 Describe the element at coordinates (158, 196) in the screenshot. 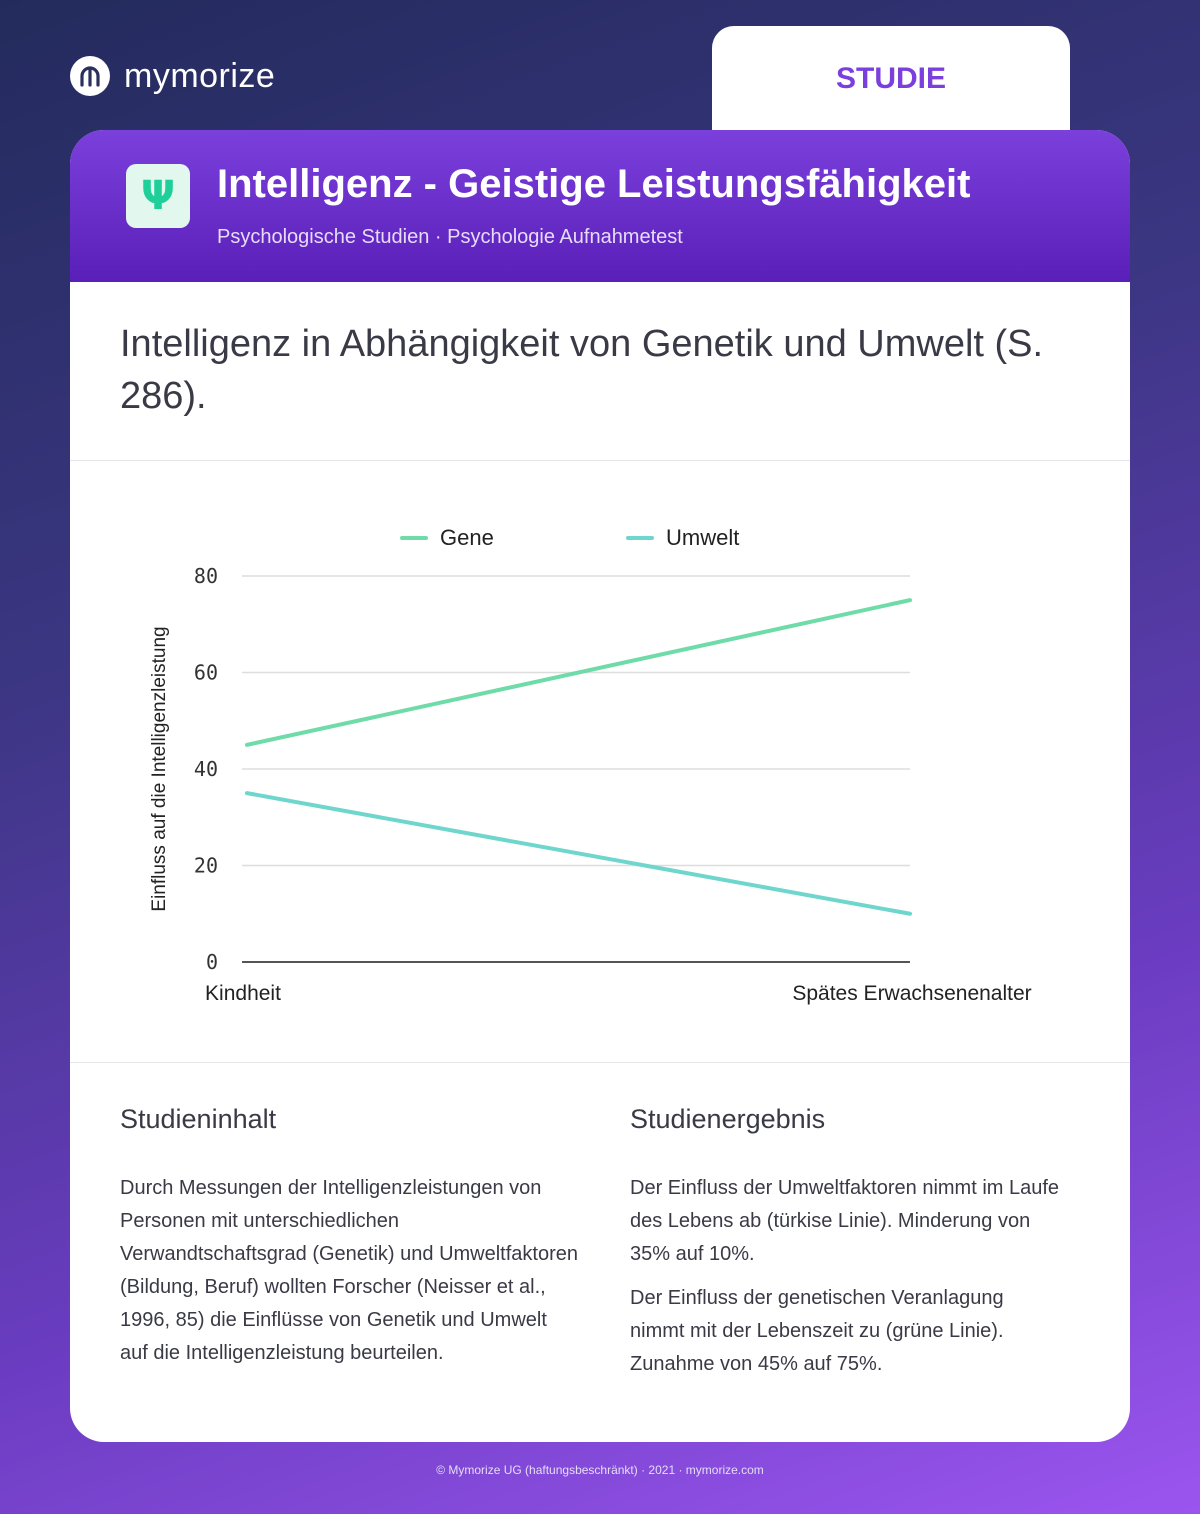

I see `psi-icon: Ψ` at that location.